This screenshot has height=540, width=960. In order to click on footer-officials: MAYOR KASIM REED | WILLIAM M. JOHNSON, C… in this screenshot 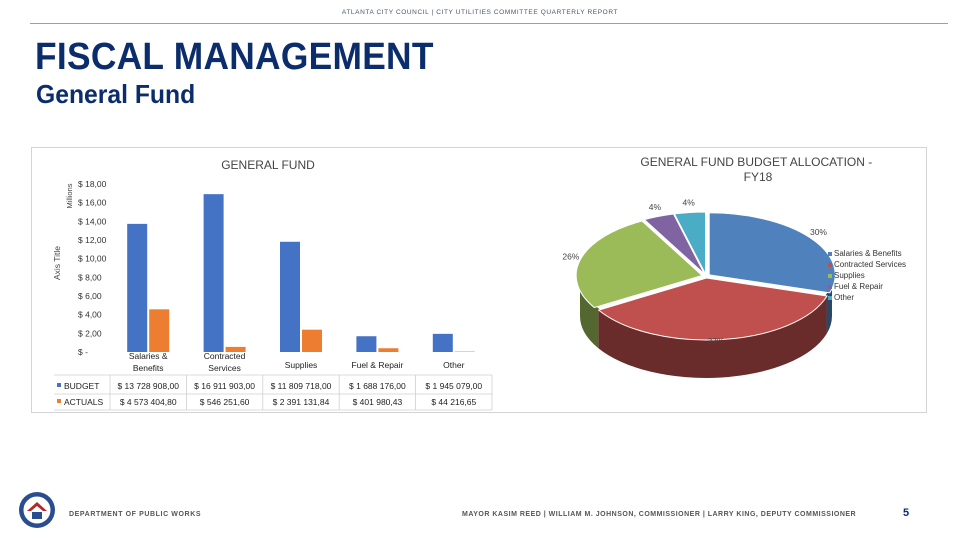, I will do `click(659, 514)`.